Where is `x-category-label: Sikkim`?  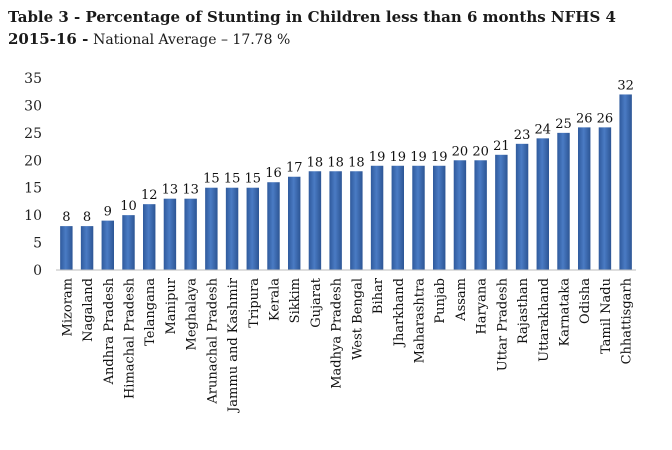 x-category-label: Sikkim is located at coordinates (295, 300).